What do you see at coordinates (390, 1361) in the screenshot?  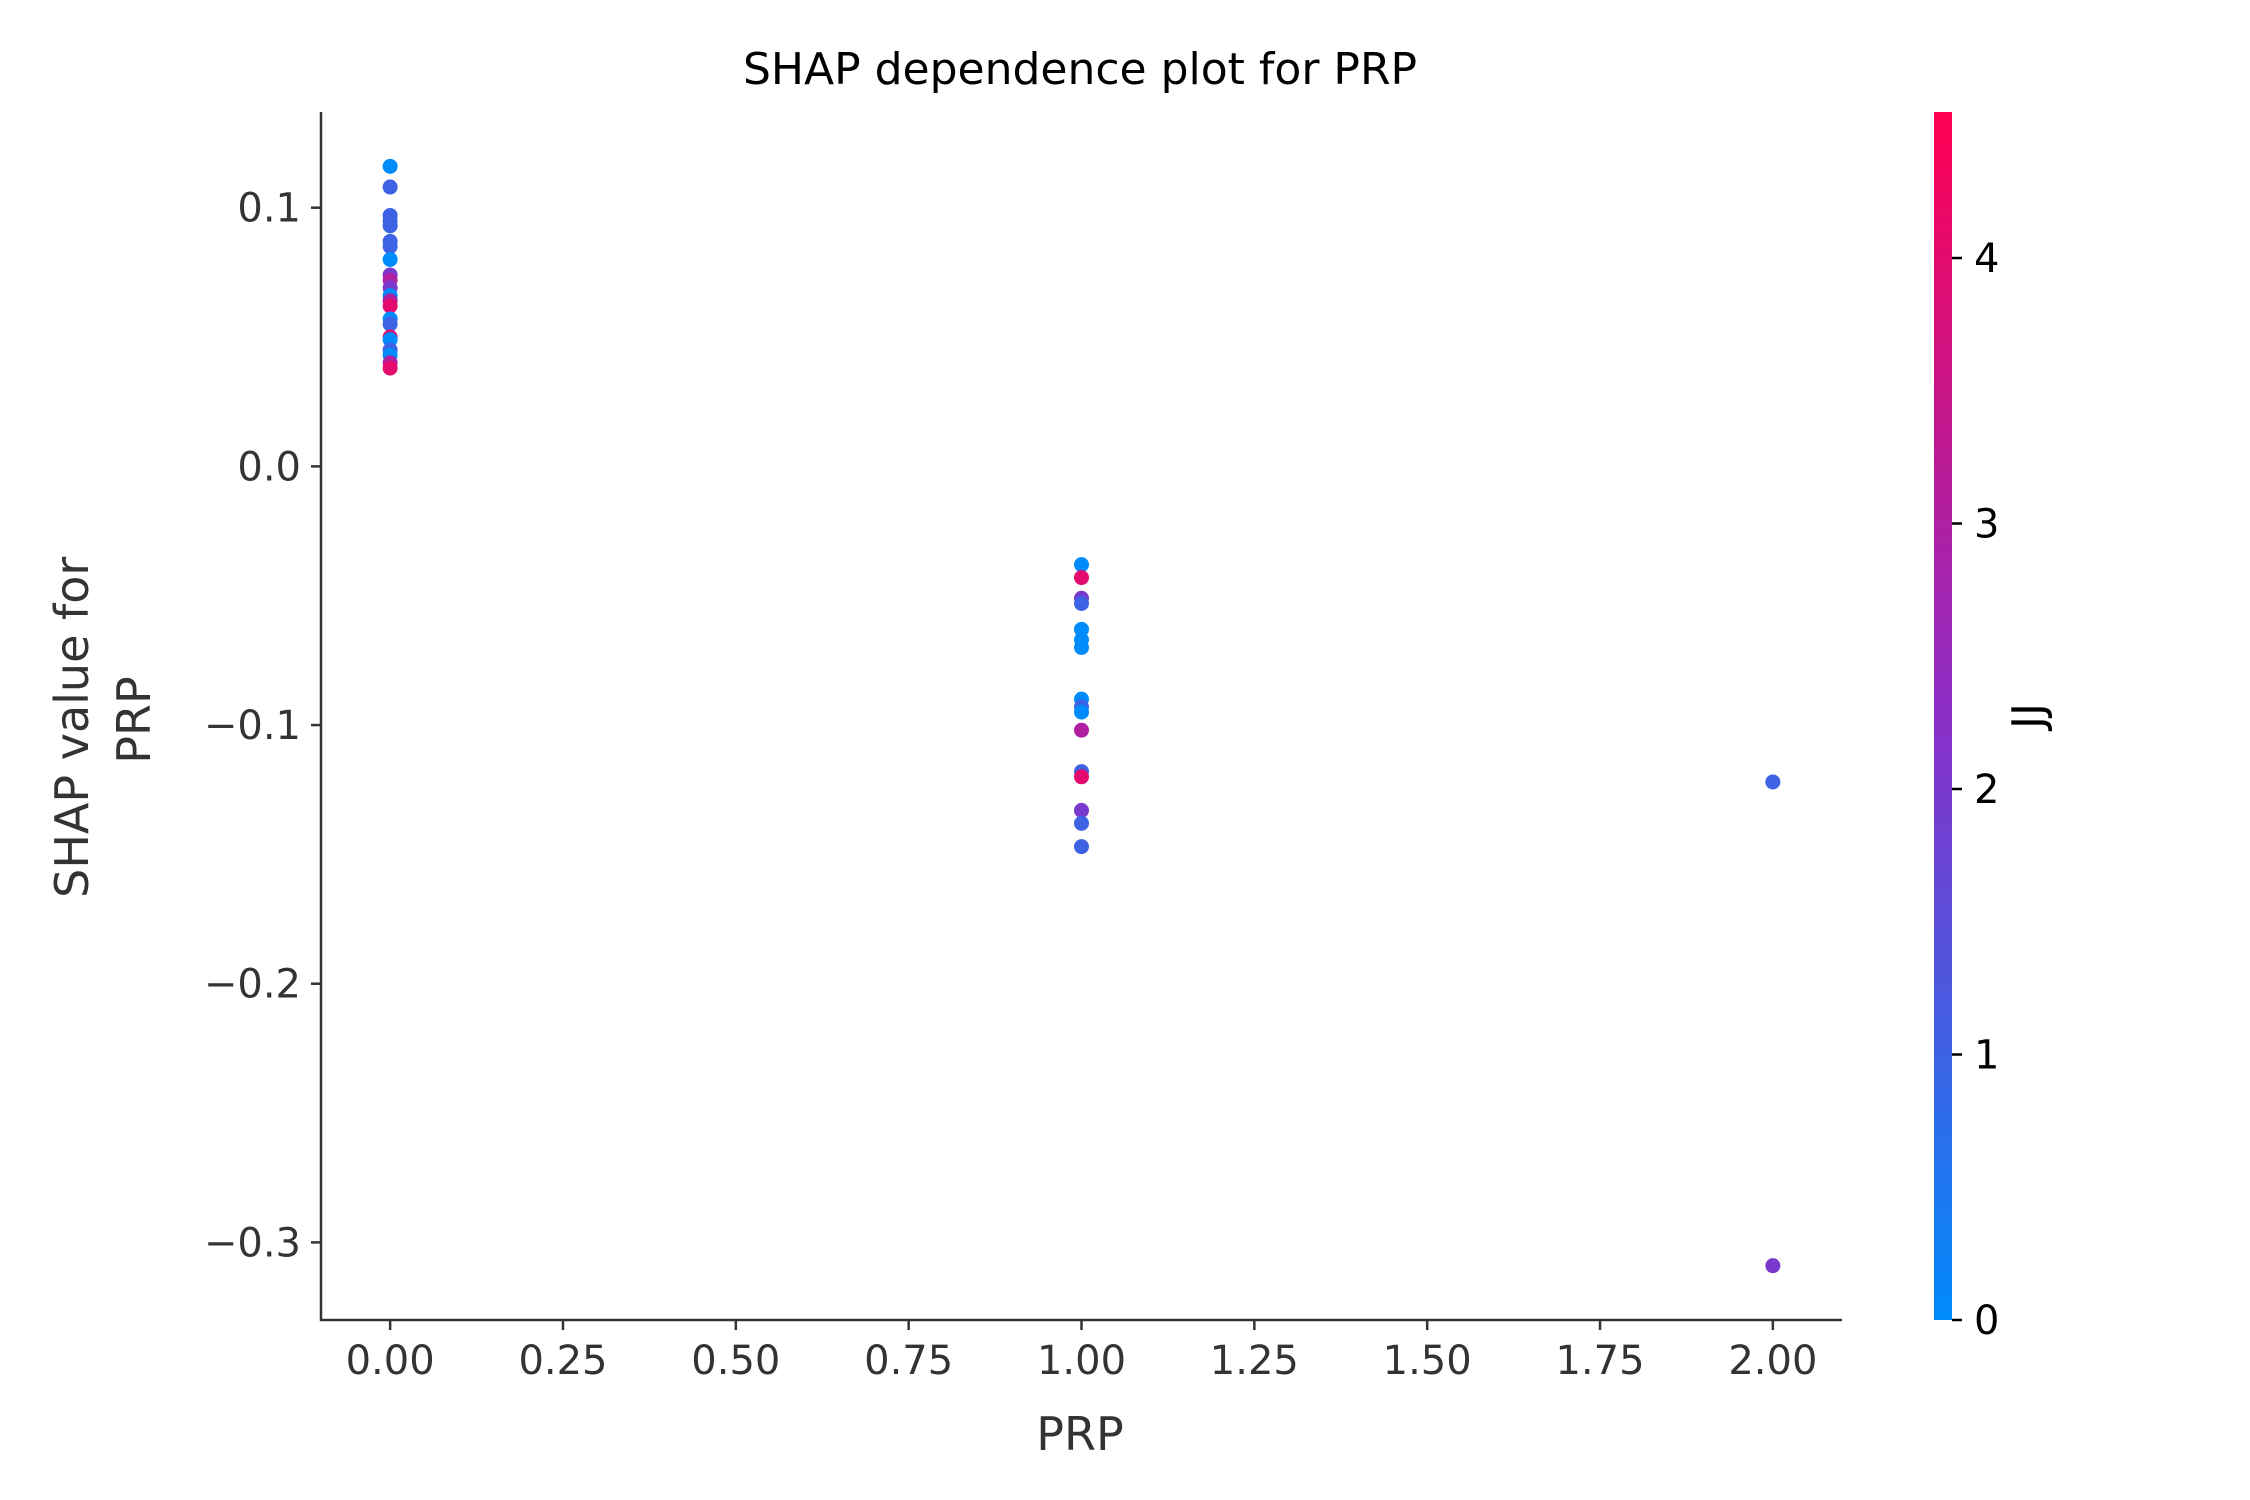 I see `x-tick-label: 0.00` at bounding box center [390, 1361].